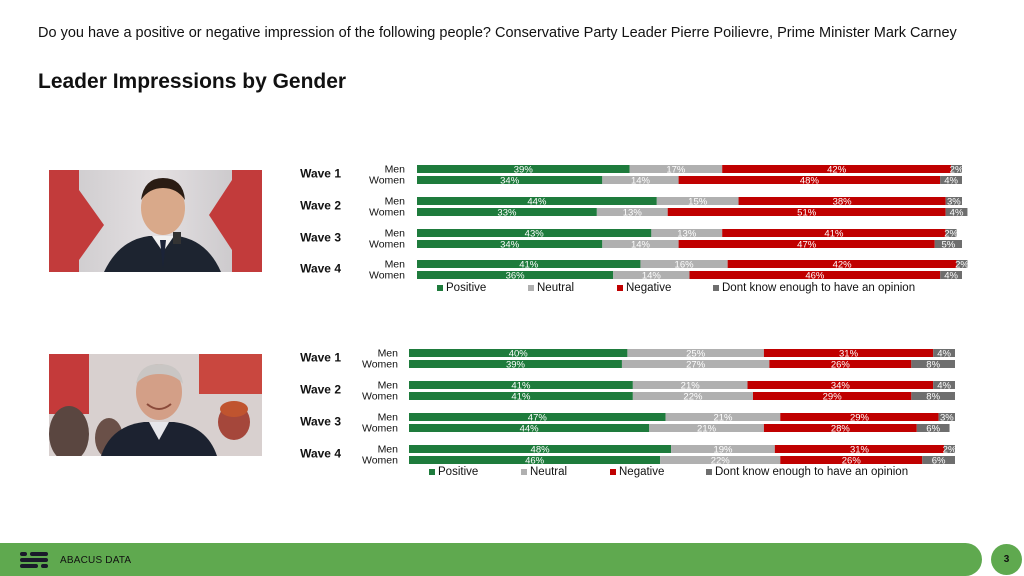 This screenshot has width=1024, height=576. Describe the element at coordinates (380, 397) in the screenshot. I see `gender-label: Women` at that location.